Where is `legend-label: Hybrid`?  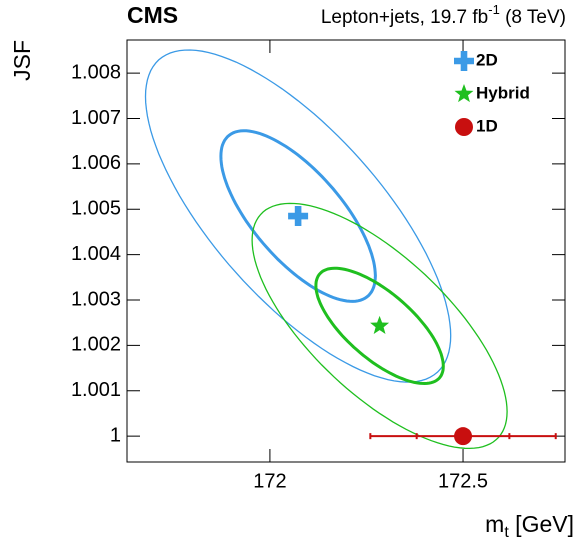
legend-label: Hybrid is located at coordinates (503, 92).